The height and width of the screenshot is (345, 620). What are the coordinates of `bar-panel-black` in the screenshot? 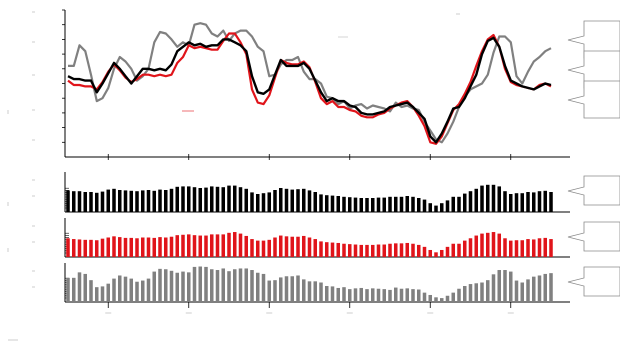 It's located at (301, 192).